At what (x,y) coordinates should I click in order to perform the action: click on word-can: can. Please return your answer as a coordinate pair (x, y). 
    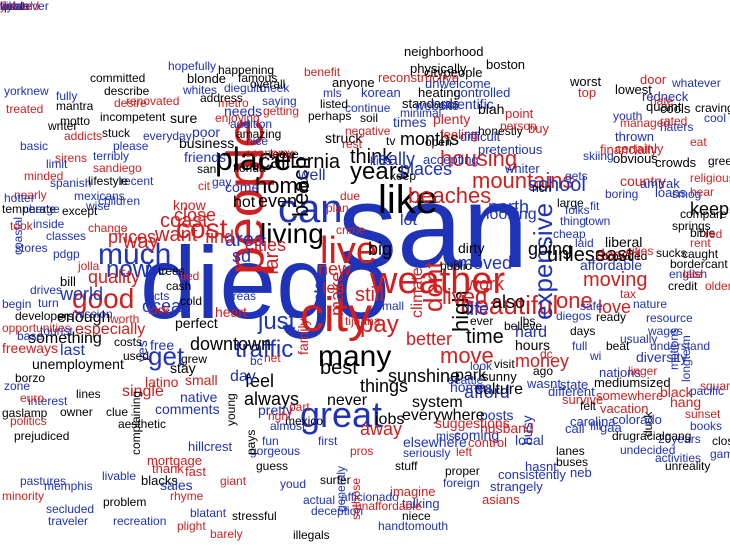
    Looking at the image, I should click on (310, 209).